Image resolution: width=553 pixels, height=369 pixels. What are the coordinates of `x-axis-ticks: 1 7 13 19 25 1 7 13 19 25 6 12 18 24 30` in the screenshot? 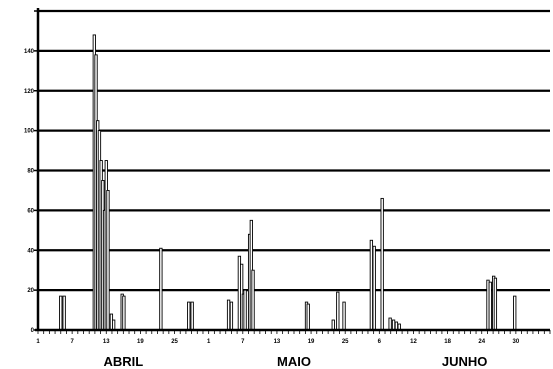 It's located at (293, 337).